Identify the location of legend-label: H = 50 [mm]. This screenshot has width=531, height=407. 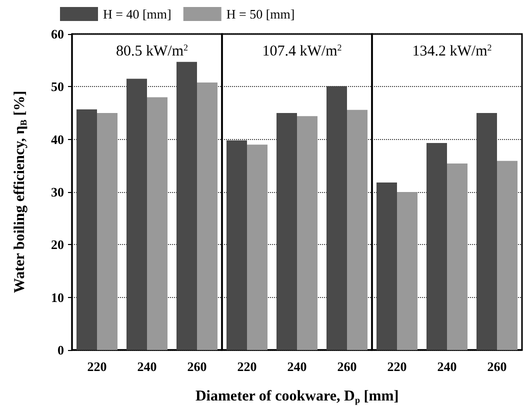
(260, 14).